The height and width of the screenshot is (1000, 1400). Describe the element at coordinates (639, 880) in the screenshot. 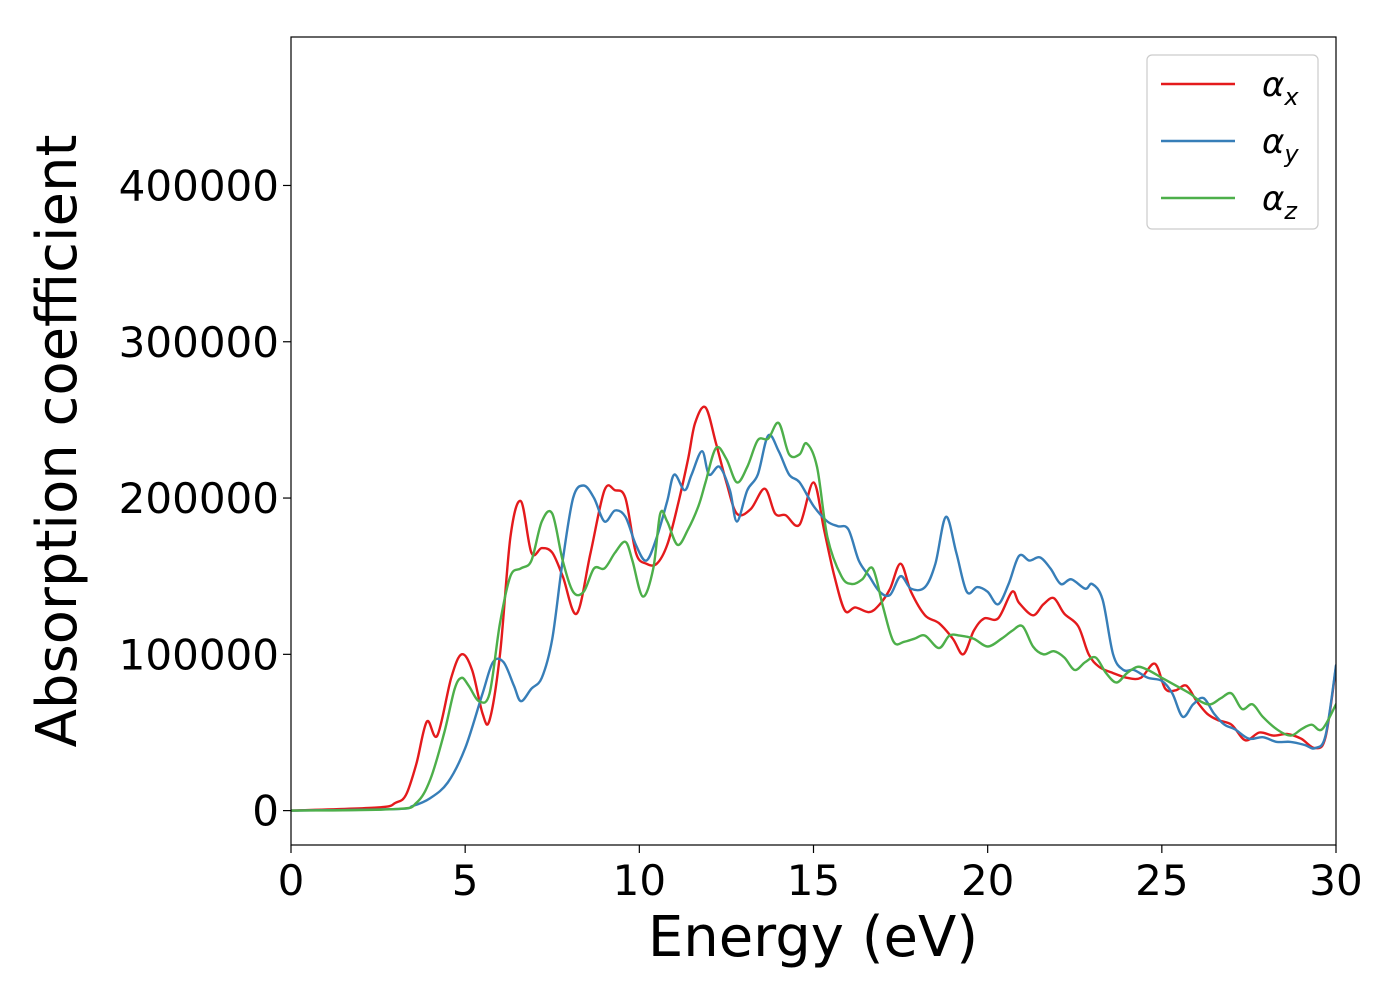

I see `x-tick-label: 10` at that location.